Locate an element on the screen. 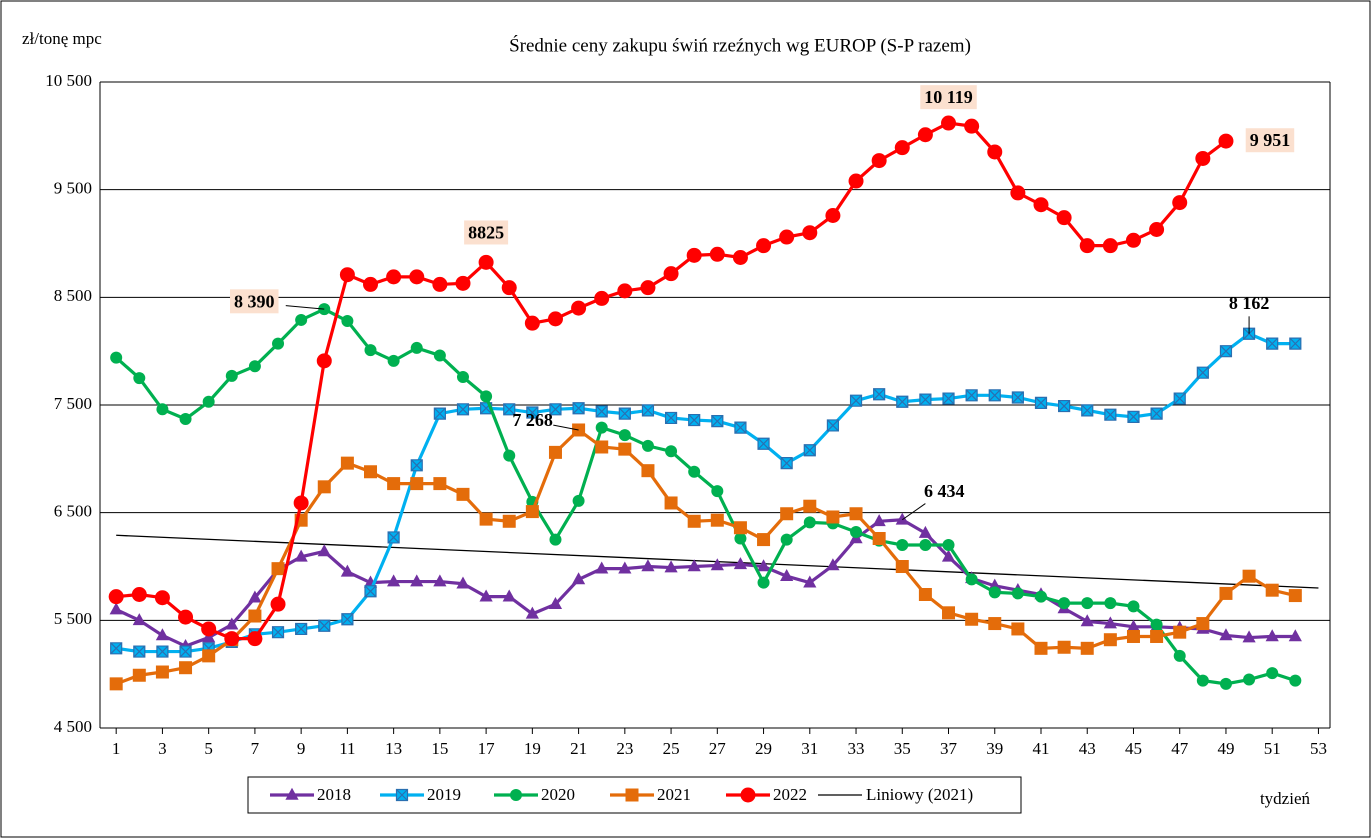  leader-line is located at coordinates (305, 307).